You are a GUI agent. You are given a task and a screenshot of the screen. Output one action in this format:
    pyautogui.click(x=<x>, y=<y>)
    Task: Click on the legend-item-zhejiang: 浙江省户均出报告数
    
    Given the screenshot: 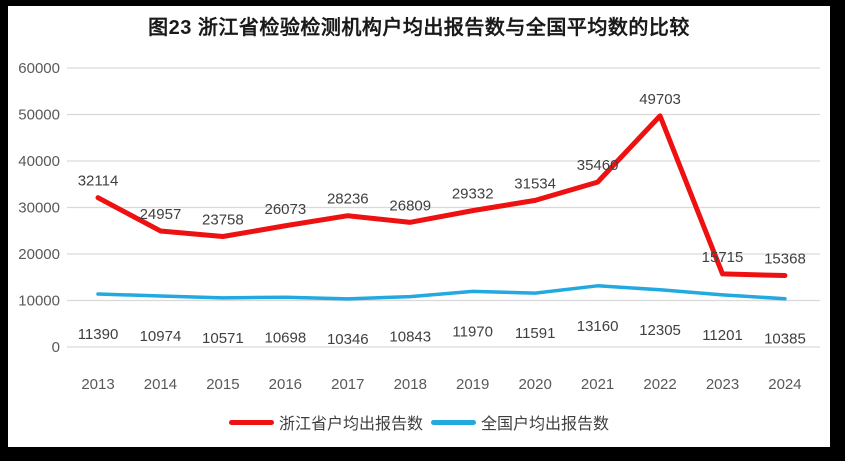 What is the action you would take?
    pyautogui.click(x=325, y=422)
    